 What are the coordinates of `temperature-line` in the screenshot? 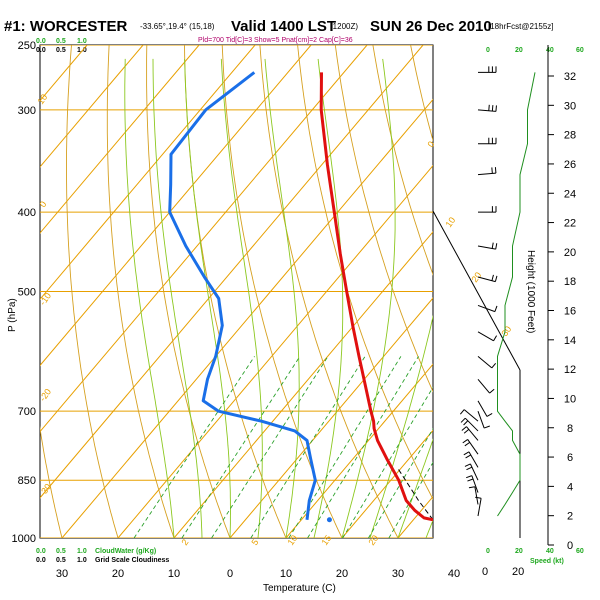 It's located at (376, 297).